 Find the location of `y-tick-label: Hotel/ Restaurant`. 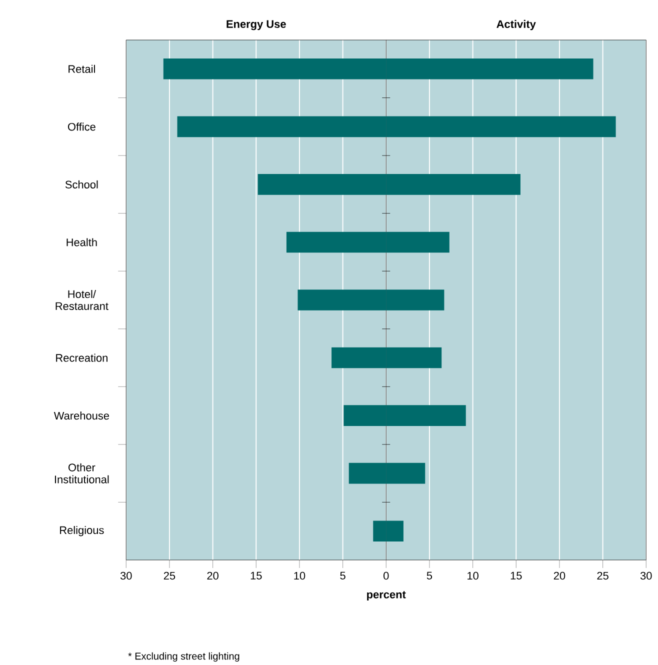

y-tick-label: Hotel/ Restaurant is located at coordinates (82, 300).